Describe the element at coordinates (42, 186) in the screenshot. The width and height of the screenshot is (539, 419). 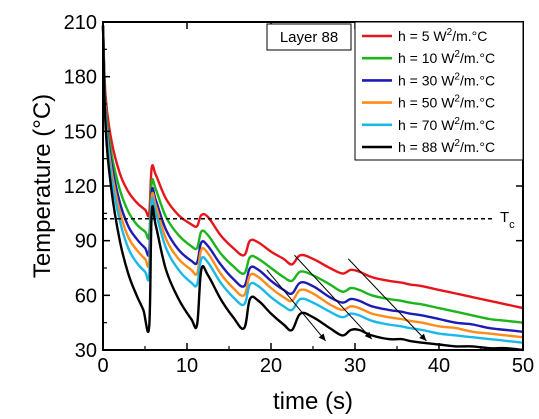
I see `y-axis-title: Temperature (°C)` at that location.